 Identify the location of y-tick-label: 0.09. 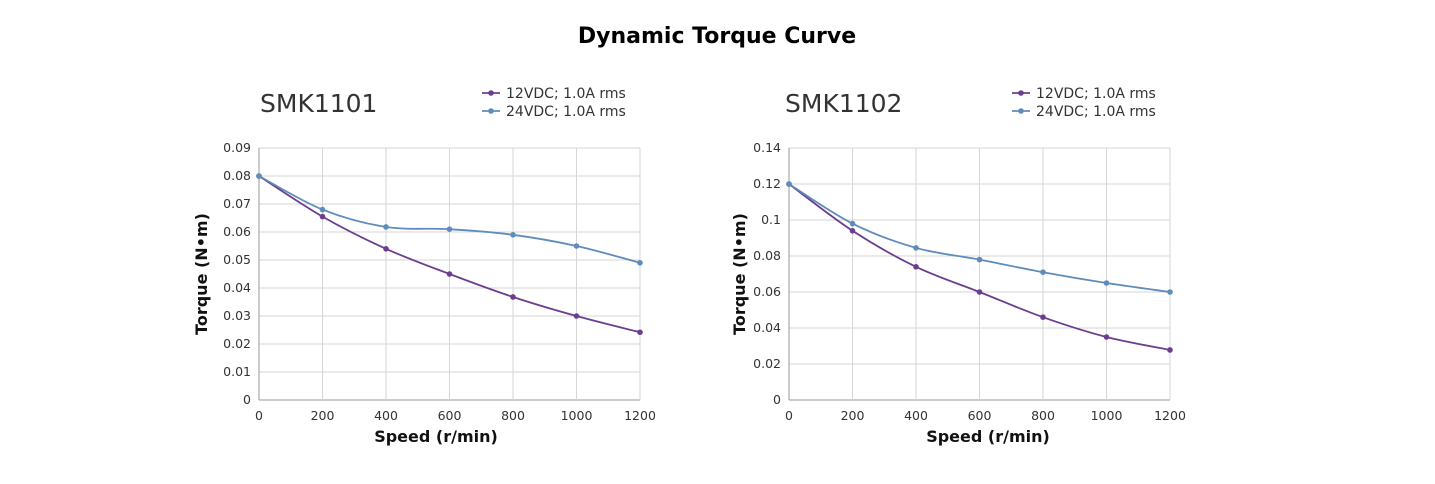
(237, 147).